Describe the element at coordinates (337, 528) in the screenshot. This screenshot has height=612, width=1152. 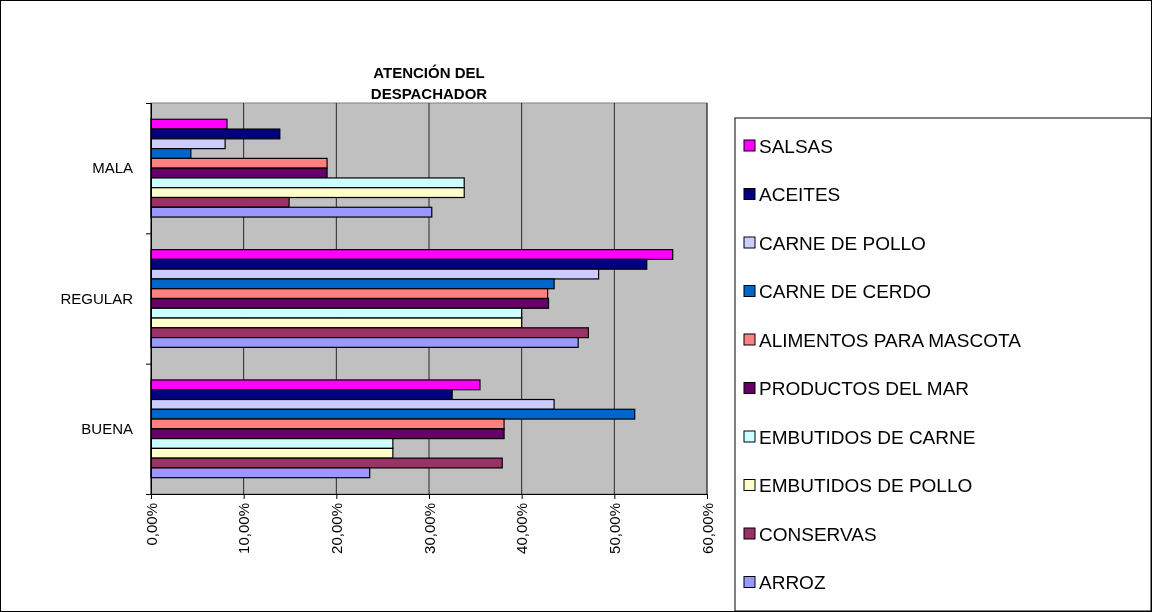
I see `x-tick-label: 20,00%` at that location.